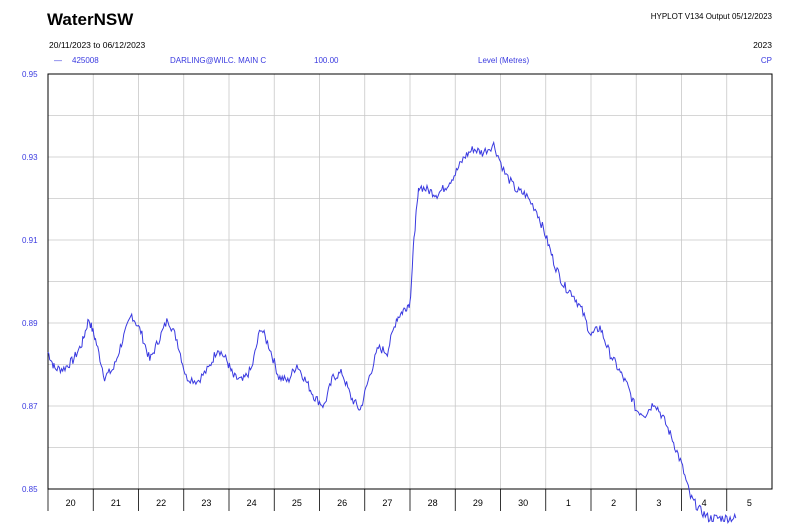  Describe the element at coordinates (30, 74) in the screenshot. I see `y-tick-label: 0.95` at that location.